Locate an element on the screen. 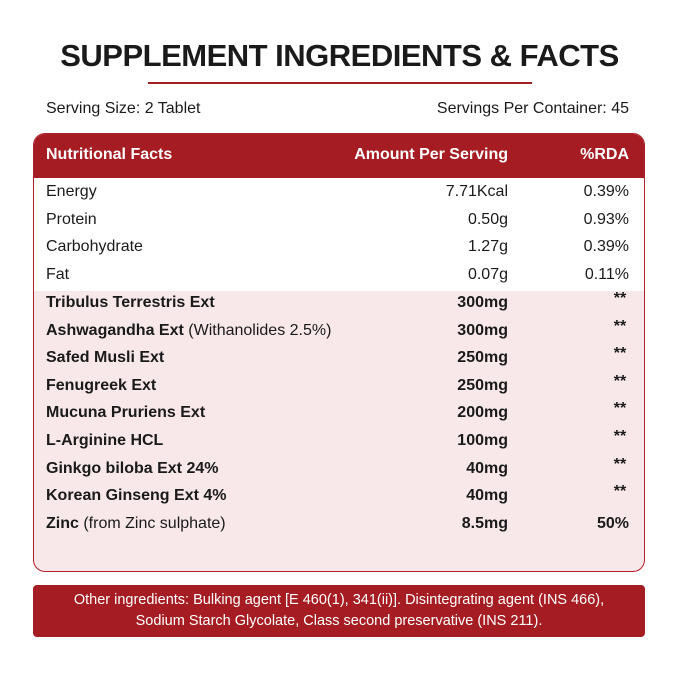 The image size is (679, 679). nutrient-amount: 7.71Kcal is located at coordinates (476, 191).